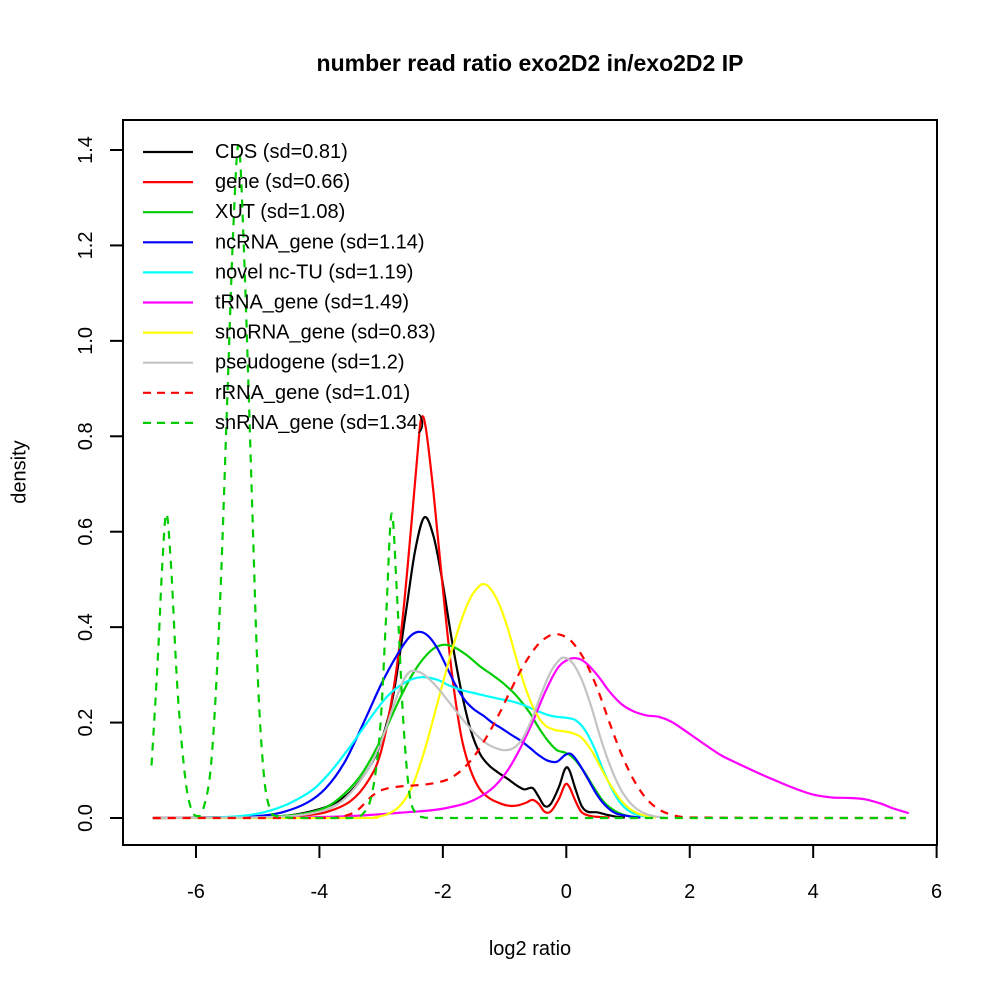 This screenshot has height=1000, width=1000. I want to click on legend-item: CDS (sd=0.81), so click(245, 152).